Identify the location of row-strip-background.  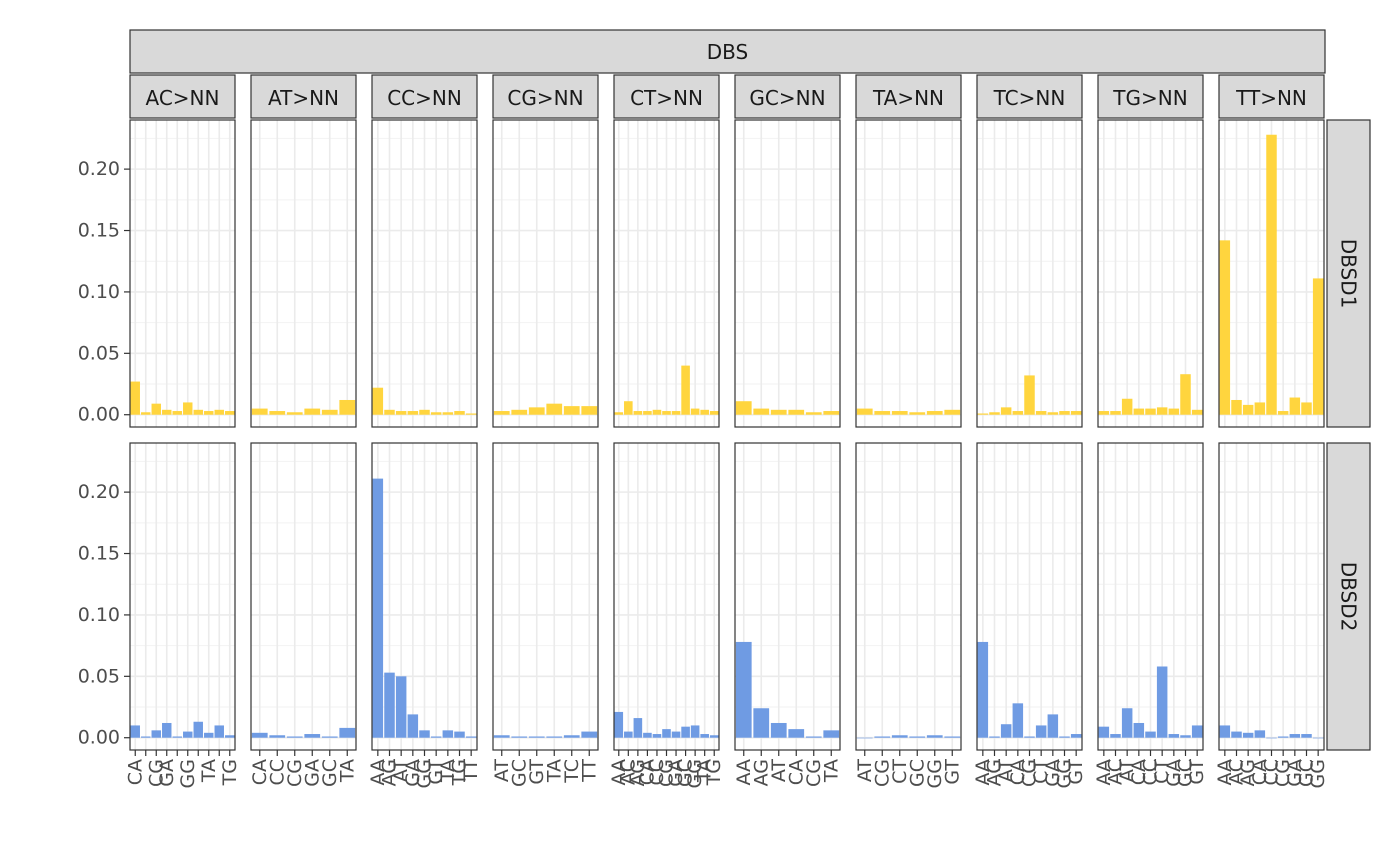
(1348, 596).